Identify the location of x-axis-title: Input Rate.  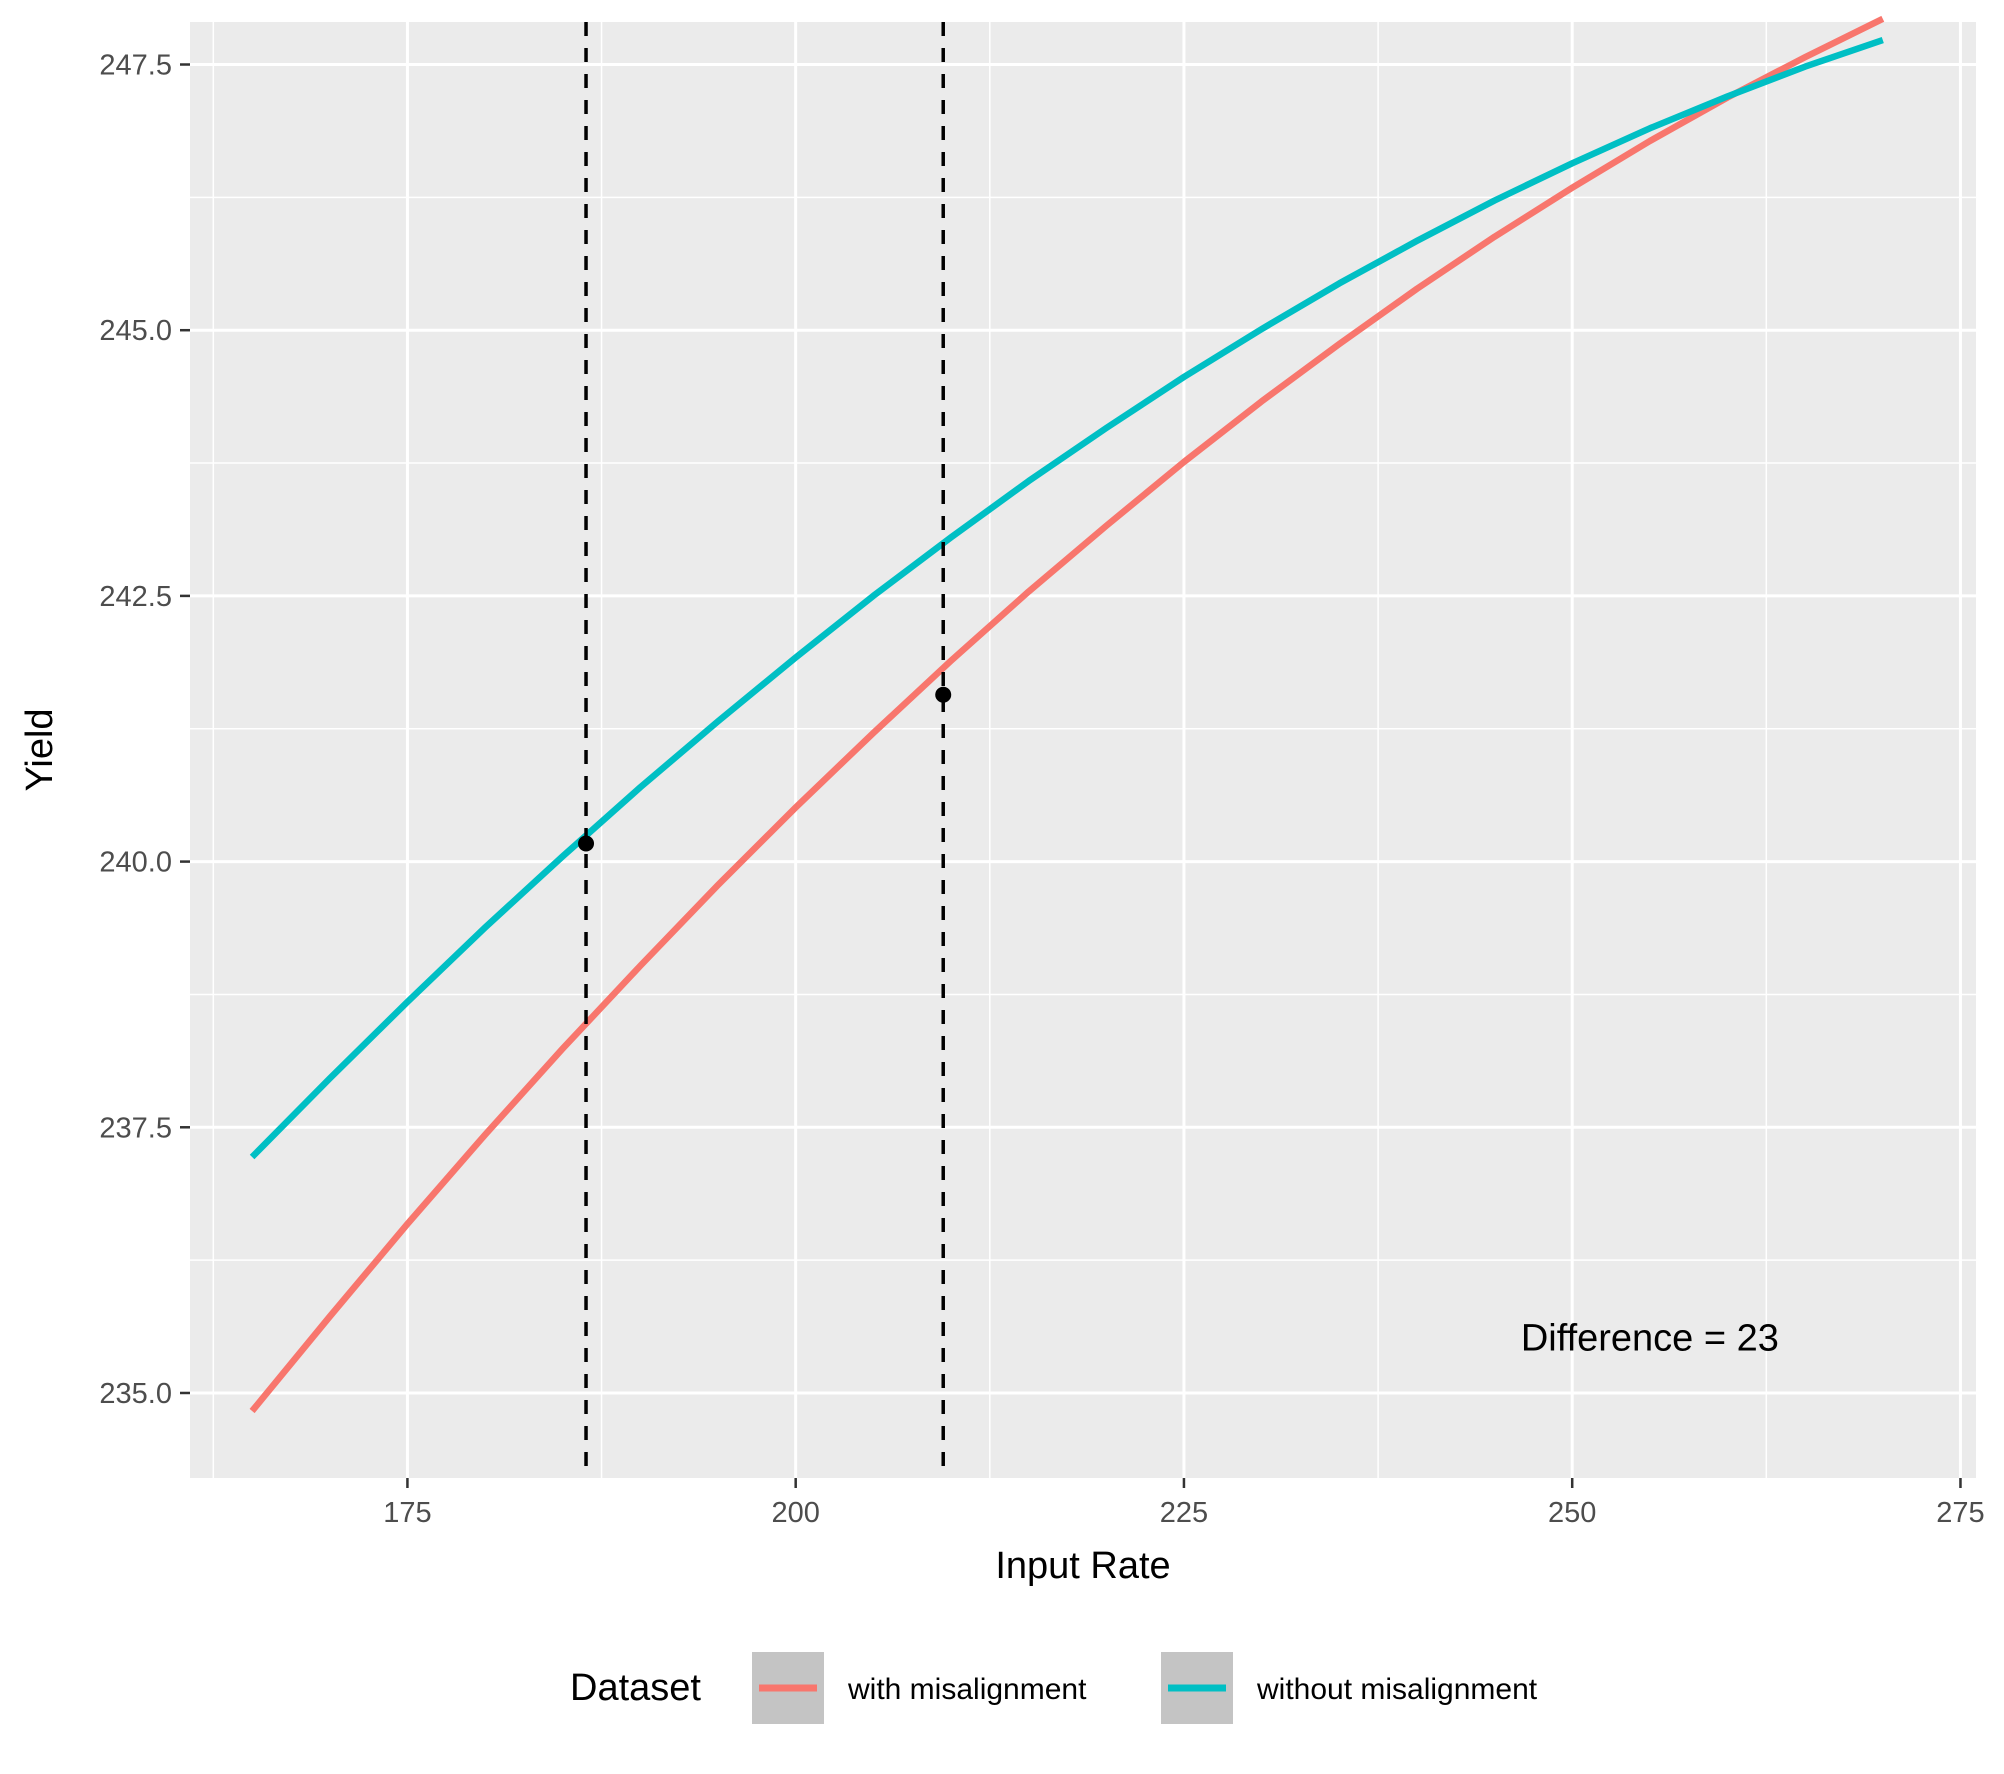
(1082, 1566).